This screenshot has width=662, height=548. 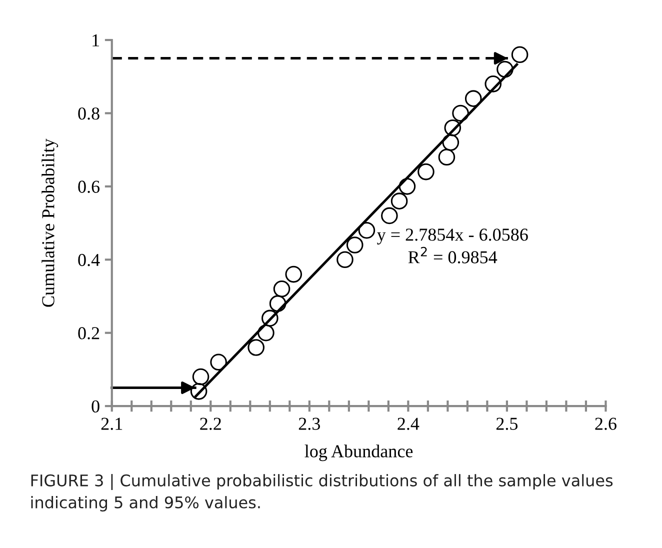 What do you see at coordinates (111, 424) in the screenshot?
I see `x-tick-label: 2.1` at bounding box center [111, 424].